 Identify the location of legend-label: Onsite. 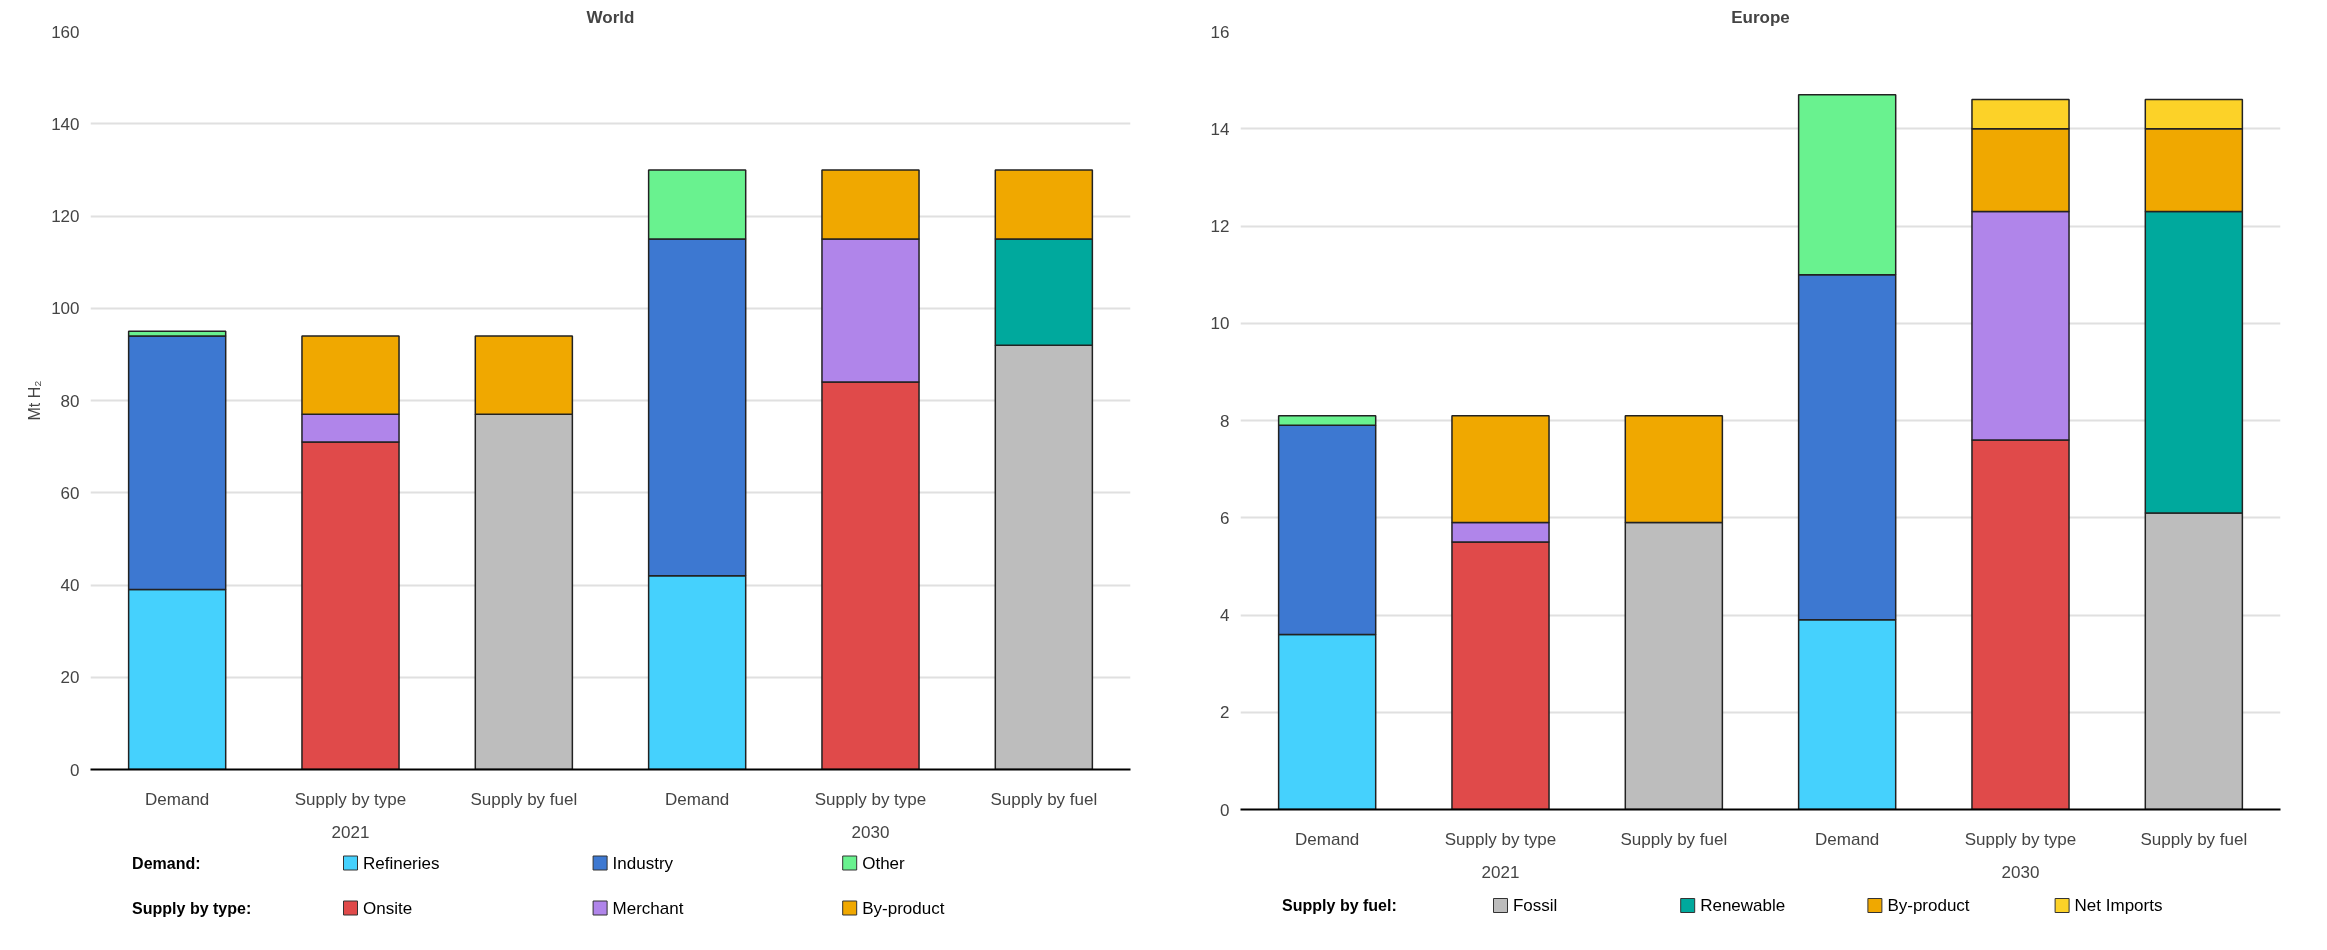
(387, 908).